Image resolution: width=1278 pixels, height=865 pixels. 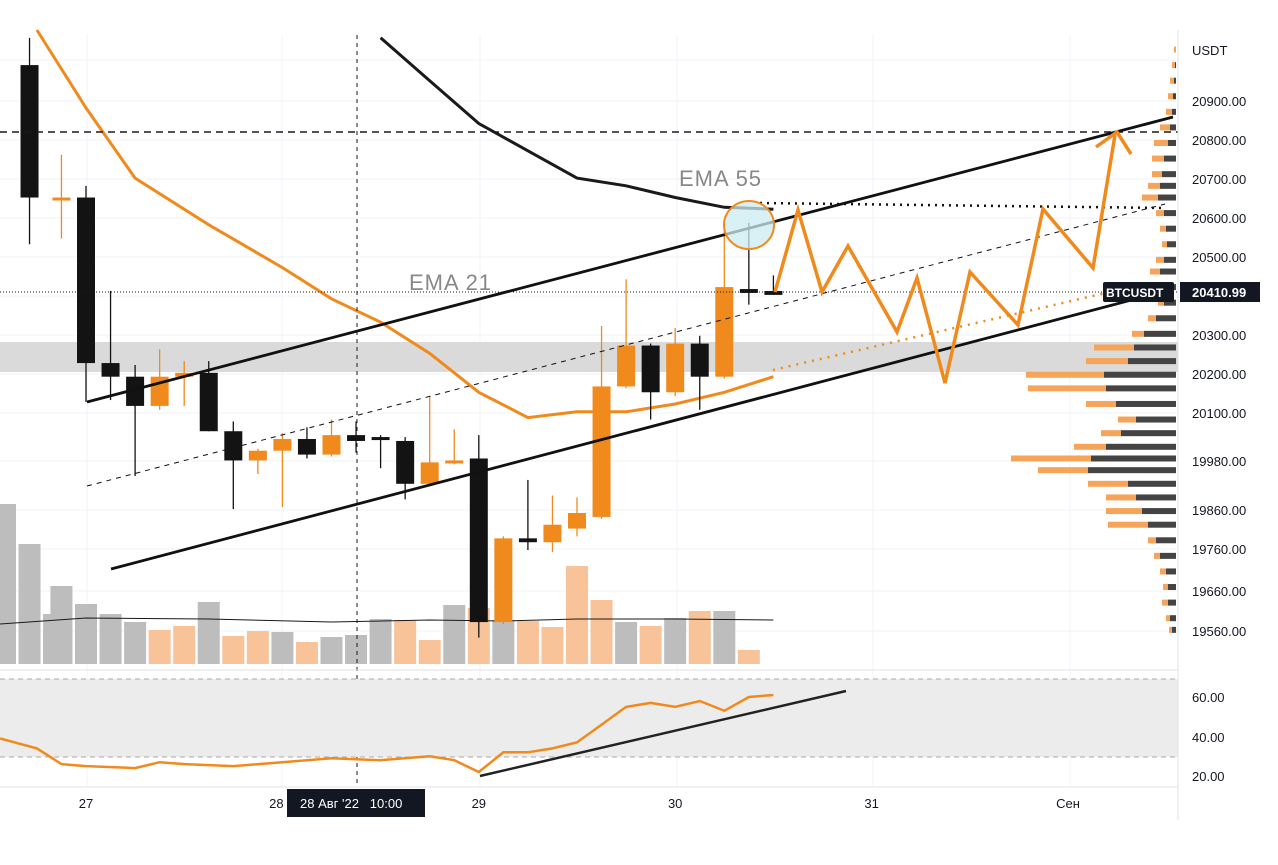 What do you see at coordinates (1219, 549) in the screenshot?
I see `price-tick-label: 19760.00` at bounding box center [1219, 549].